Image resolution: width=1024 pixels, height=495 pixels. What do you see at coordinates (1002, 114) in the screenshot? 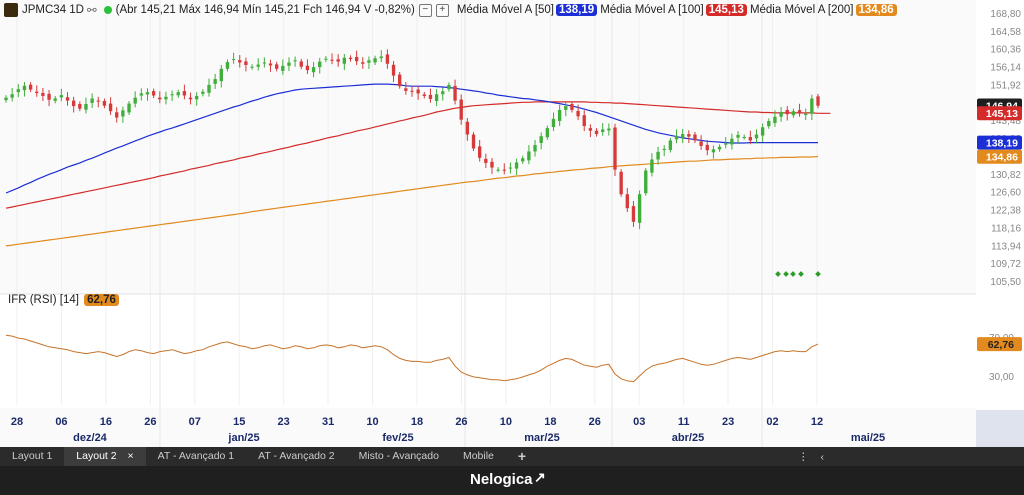
I see `price-label-text: 145,13` at bounding box center [1002, 114].